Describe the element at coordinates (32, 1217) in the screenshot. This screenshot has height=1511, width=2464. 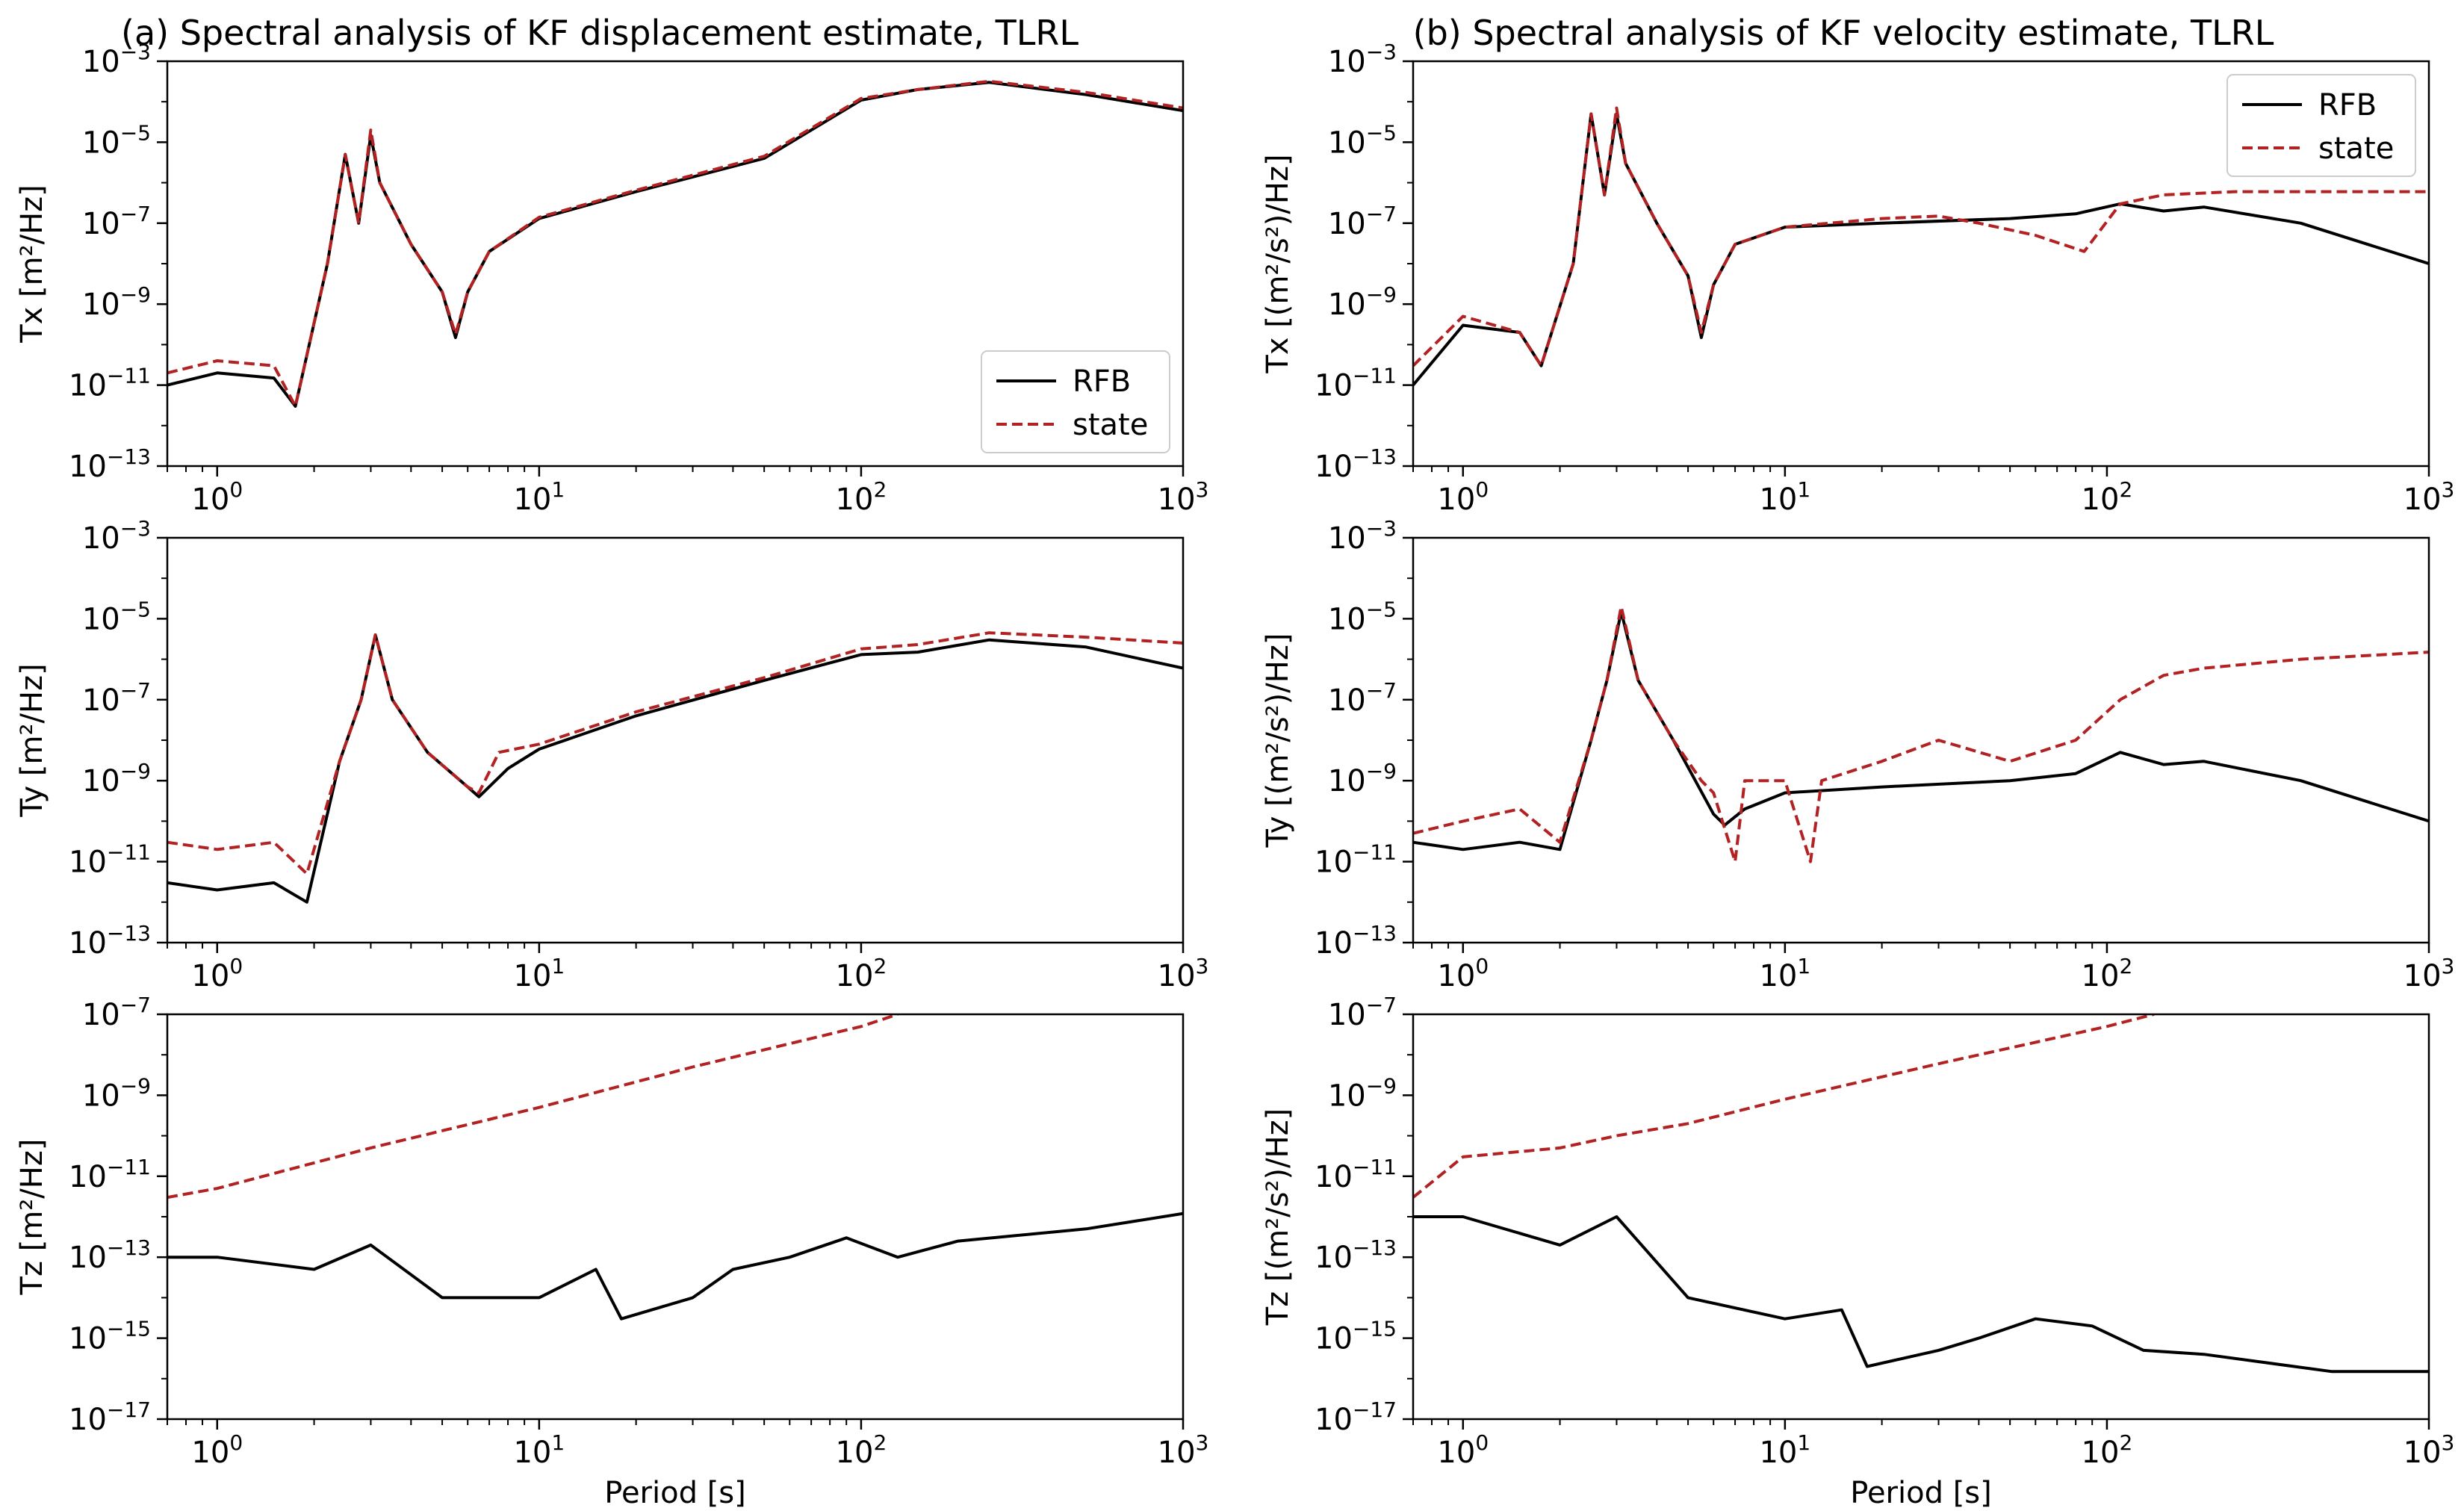
I see `y-axis-label: Tz [m²/Hz]` at that location.